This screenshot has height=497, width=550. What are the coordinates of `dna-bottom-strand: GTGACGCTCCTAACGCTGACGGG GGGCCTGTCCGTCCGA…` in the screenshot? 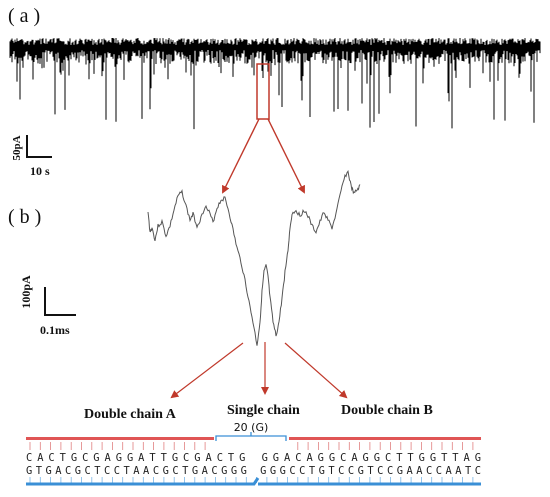 It's located at (253, 471).